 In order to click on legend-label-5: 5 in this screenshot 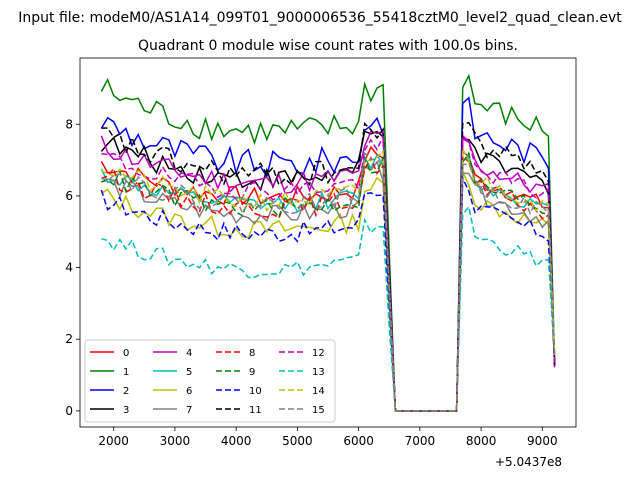, I will do `click(189, 372)`.